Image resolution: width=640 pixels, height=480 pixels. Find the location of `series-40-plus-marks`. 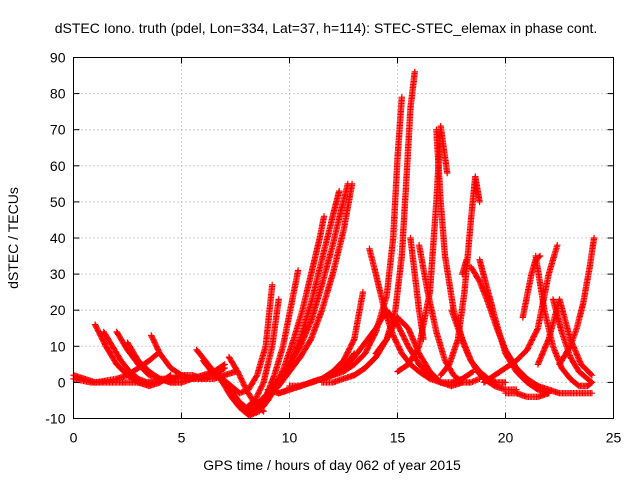

series-40-plus-marks is located at coordinates (577, 301).